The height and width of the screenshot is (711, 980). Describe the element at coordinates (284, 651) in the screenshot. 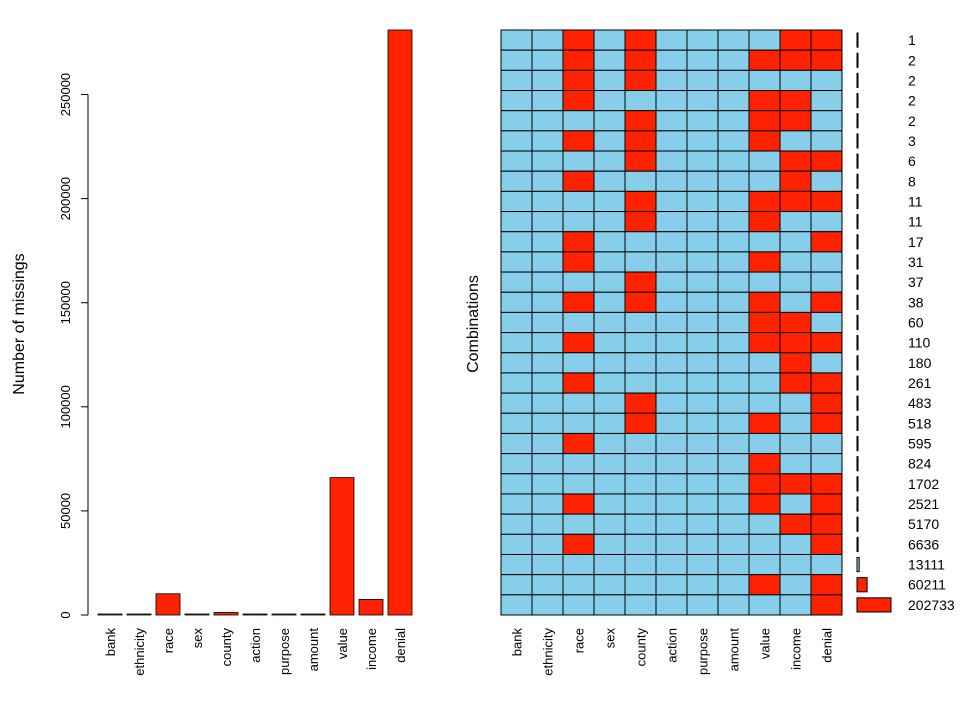

I see `x-tick-label-purpose: purpose` at that location.